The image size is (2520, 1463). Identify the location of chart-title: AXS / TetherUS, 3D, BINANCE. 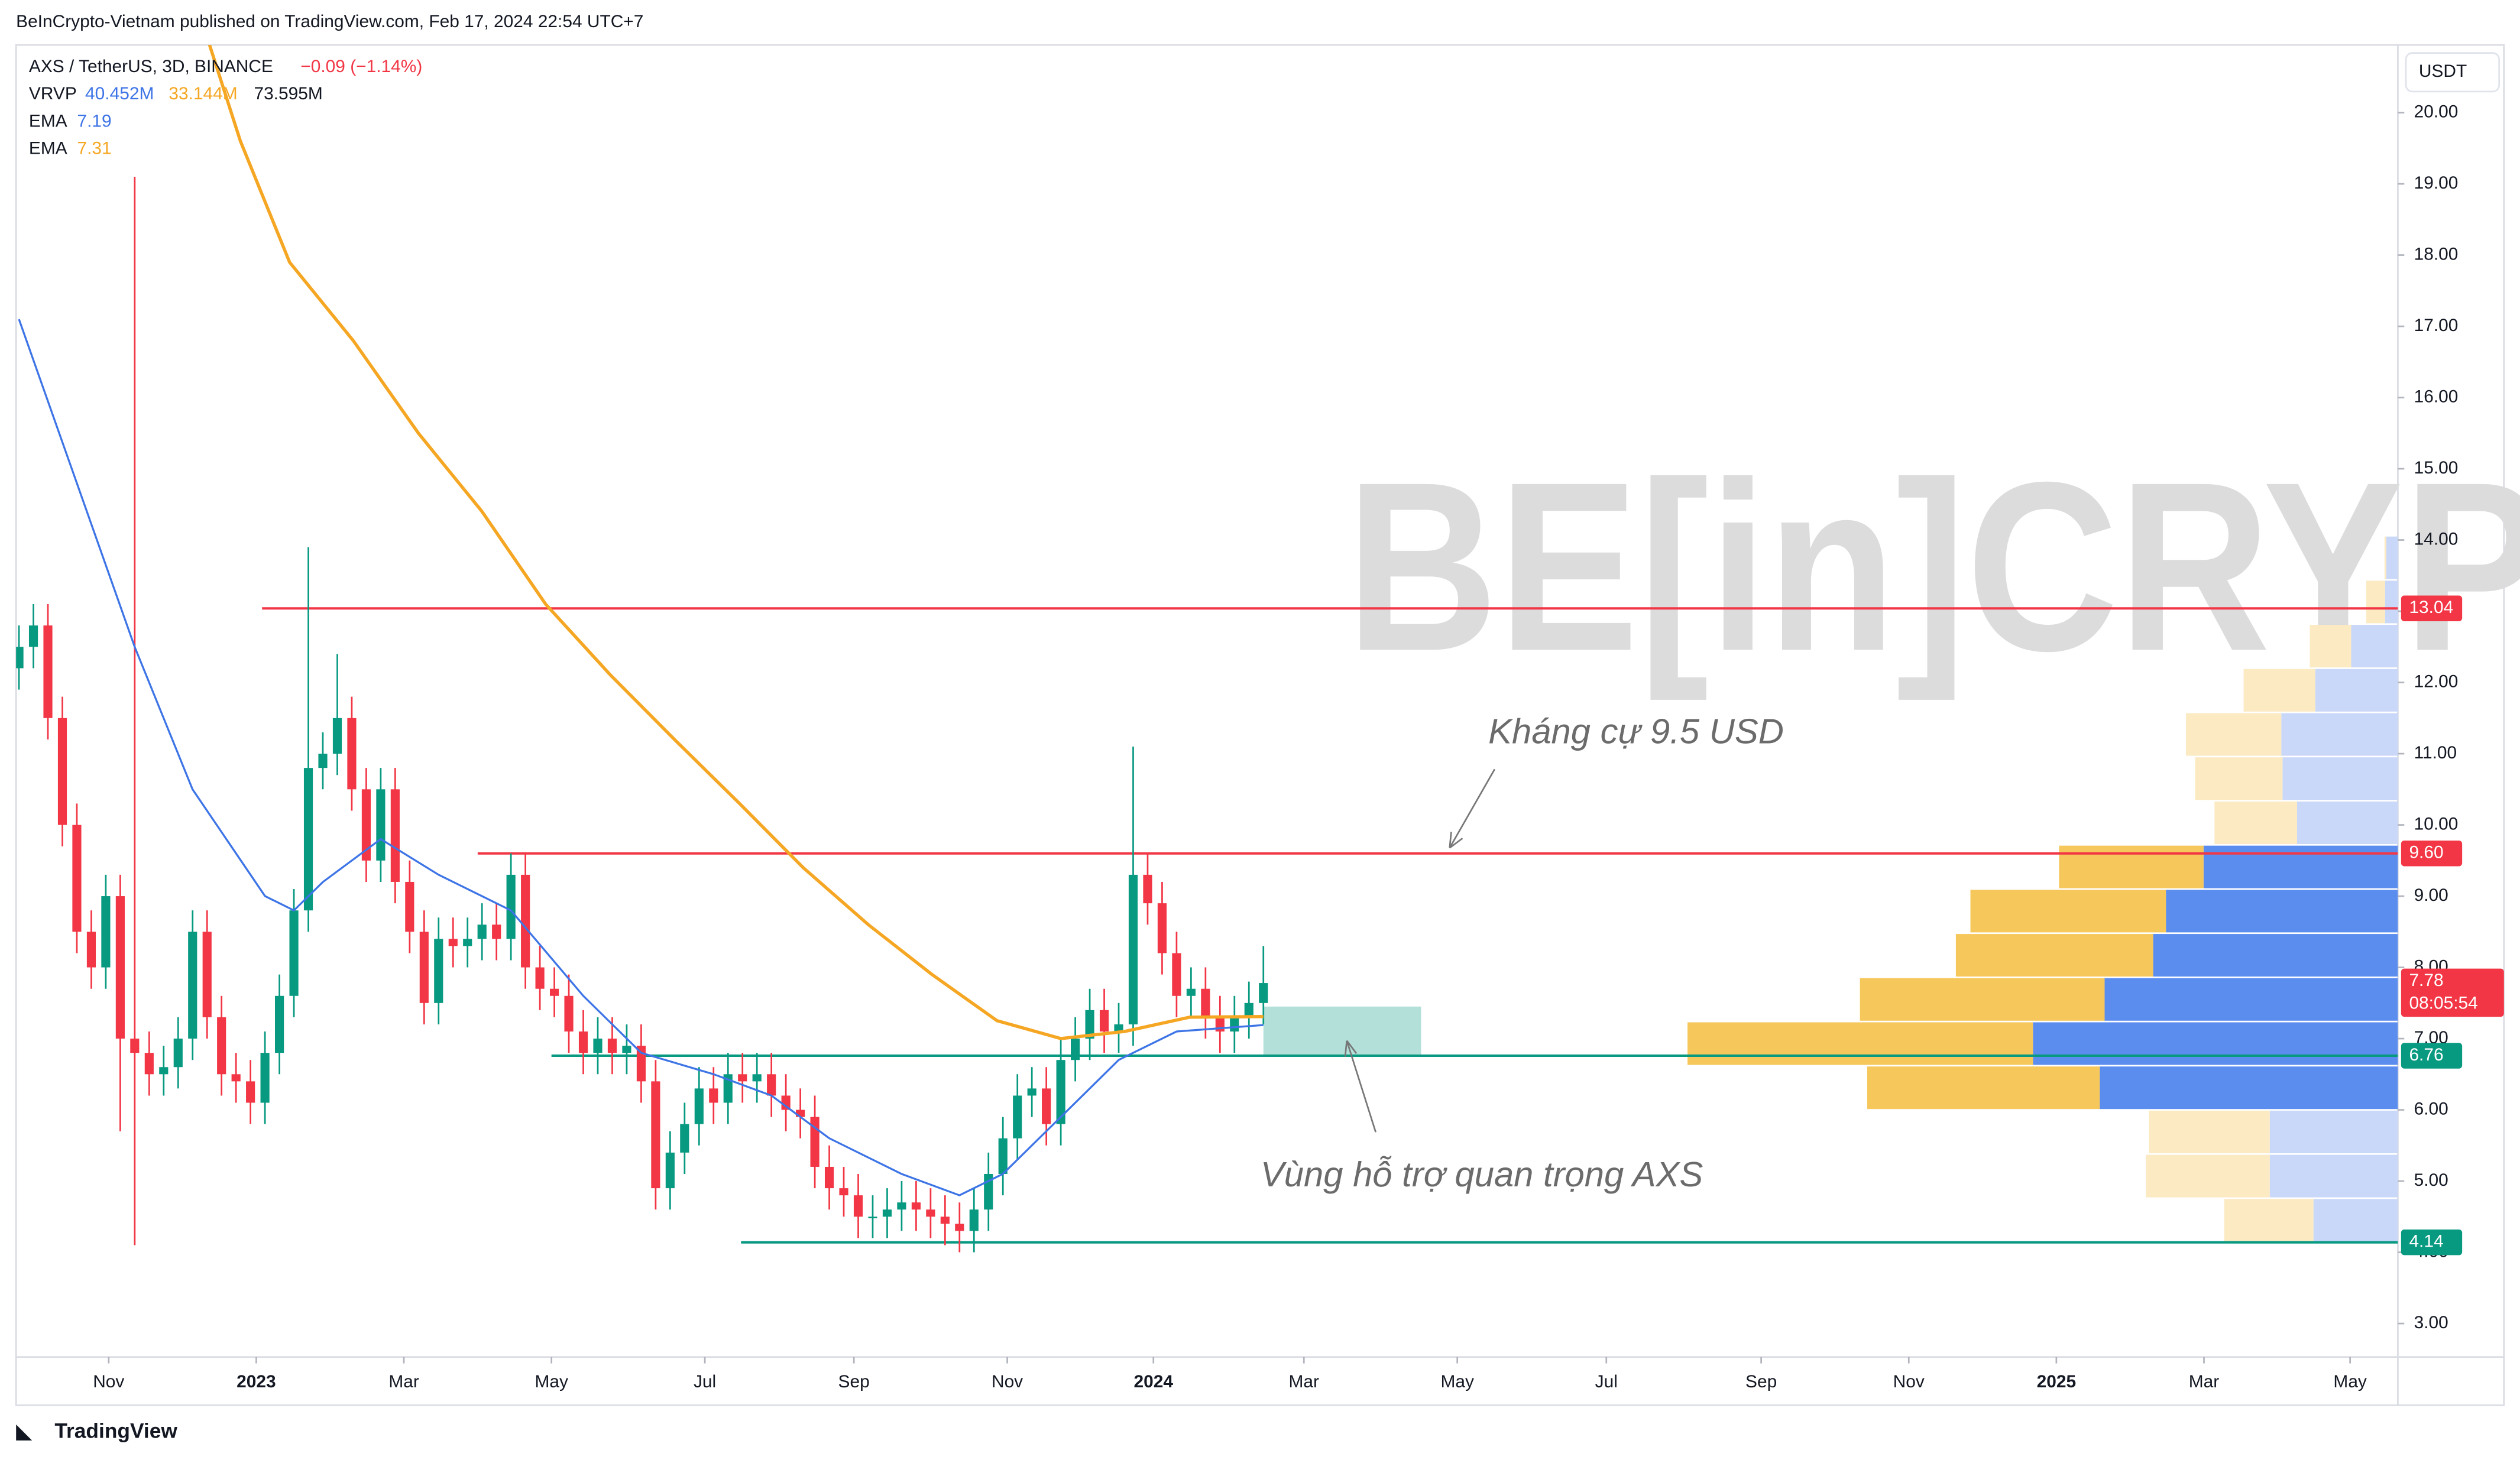
(151, 66).